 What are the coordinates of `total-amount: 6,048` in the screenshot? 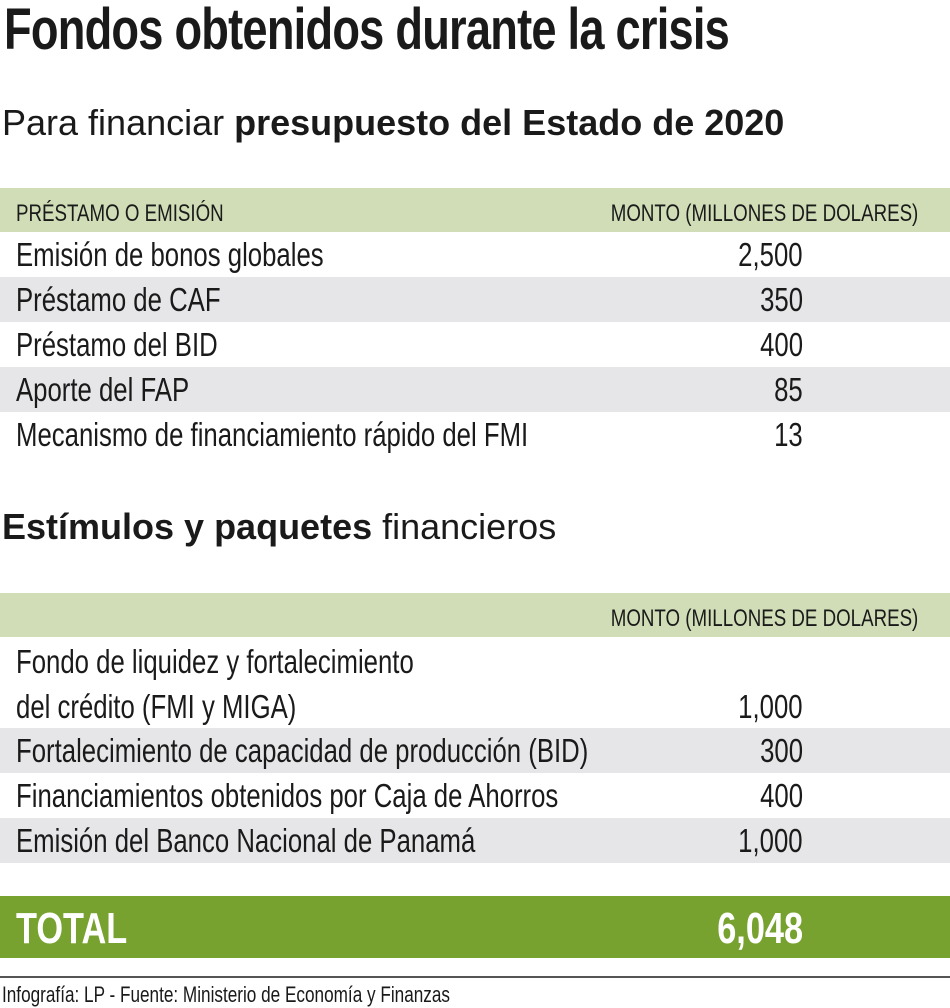 It's located at (760, 928).